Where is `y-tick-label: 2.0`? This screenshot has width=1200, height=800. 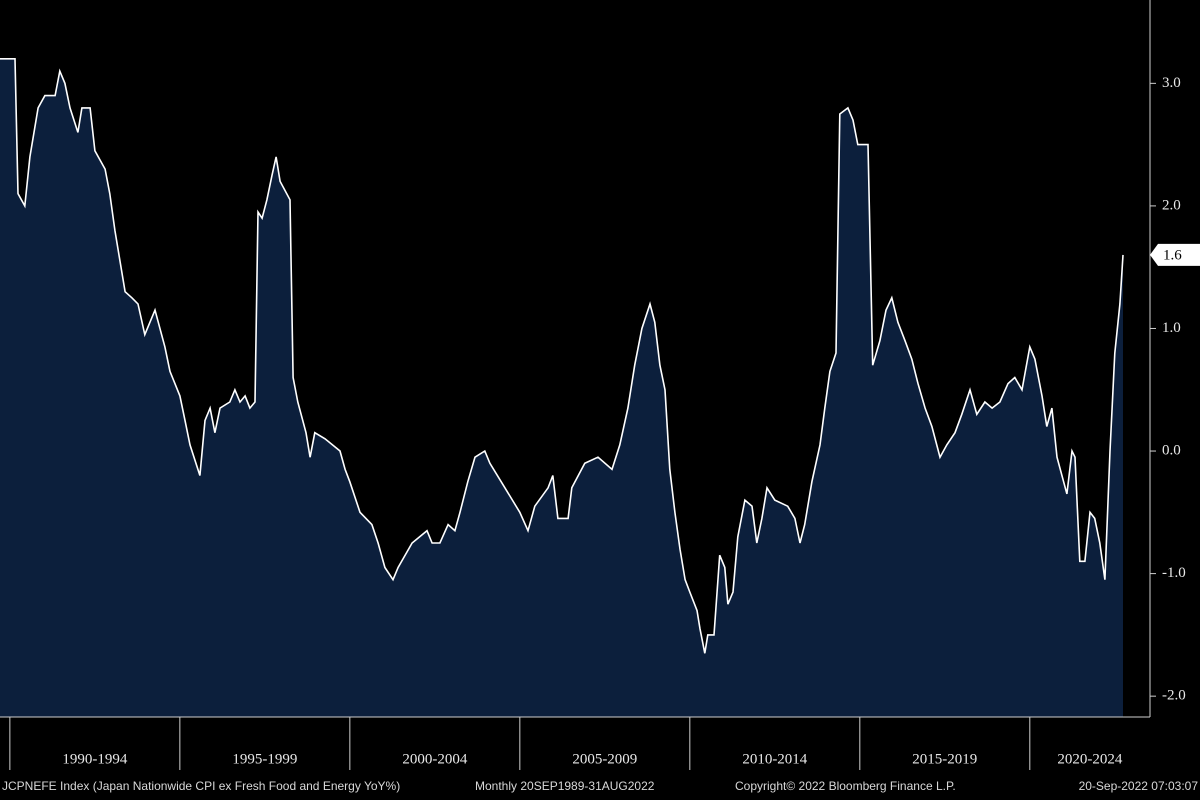 y-tick-label: 2.0 is located at coordinates (1171, 205).